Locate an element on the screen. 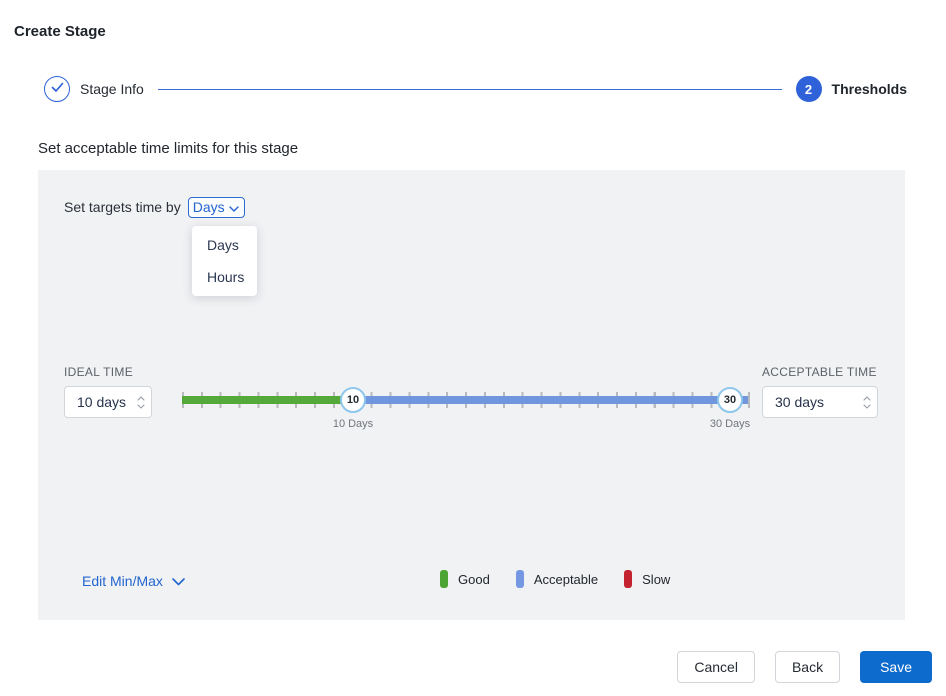  step2-number: 2 is located at coordinates (808, 89).